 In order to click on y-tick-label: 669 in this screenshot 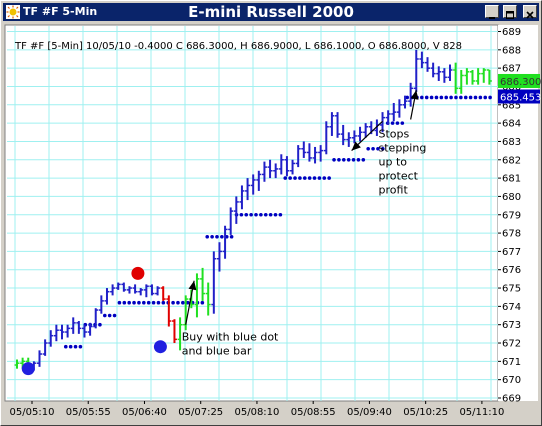, I will do `click(511, 399)`.